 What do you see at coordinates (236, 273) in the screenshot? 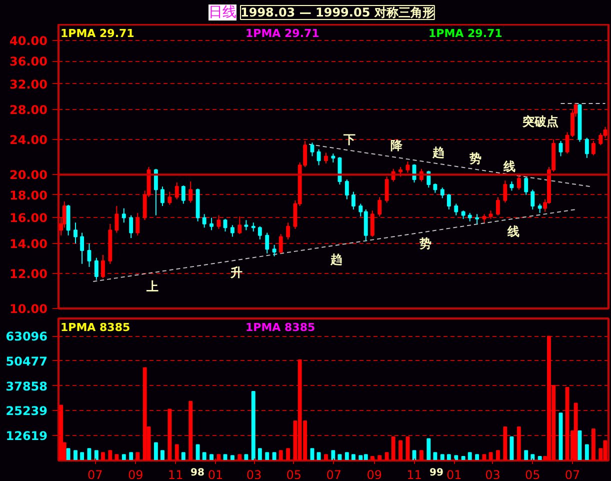
I see `annotation: 升` at bounding box center [236, 273].